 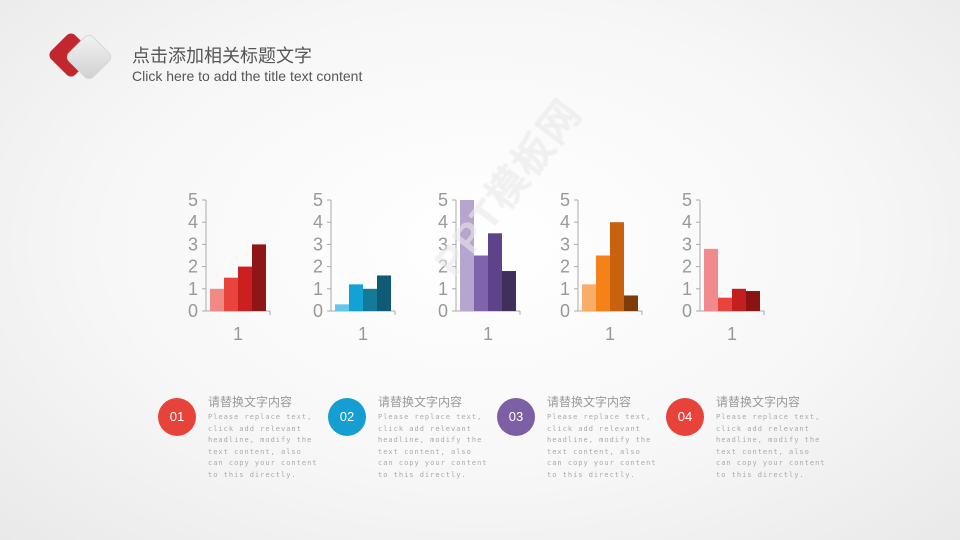 What do you see at coordinates (86, 60) in the screenshot?
I see `logo-icon` at bounding box center [86, 60].